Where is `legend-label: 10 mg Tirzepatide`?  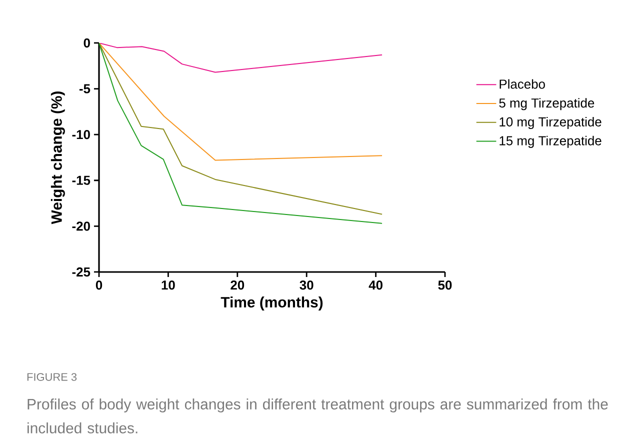
legend-label: 10 mg Tirzepatide is located at coordinates (551, 123).